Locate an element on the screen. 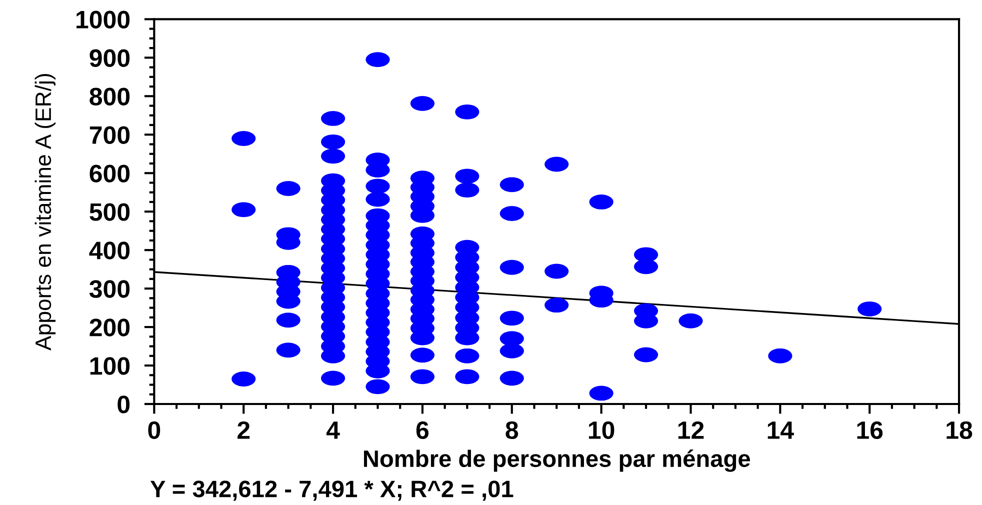  x-axis-title: Nombre de personnes par ménage is located at coordinates (557, 461).